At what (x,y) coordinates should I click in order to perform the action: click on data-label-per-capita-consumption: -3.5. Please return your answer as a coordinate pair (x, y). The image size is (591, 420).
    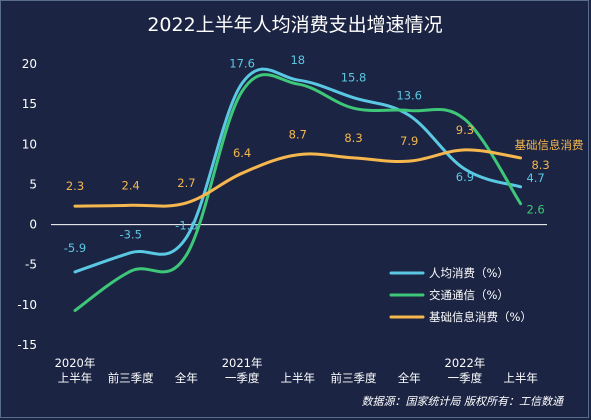
    Looking at the image, I should click on (130, 235).